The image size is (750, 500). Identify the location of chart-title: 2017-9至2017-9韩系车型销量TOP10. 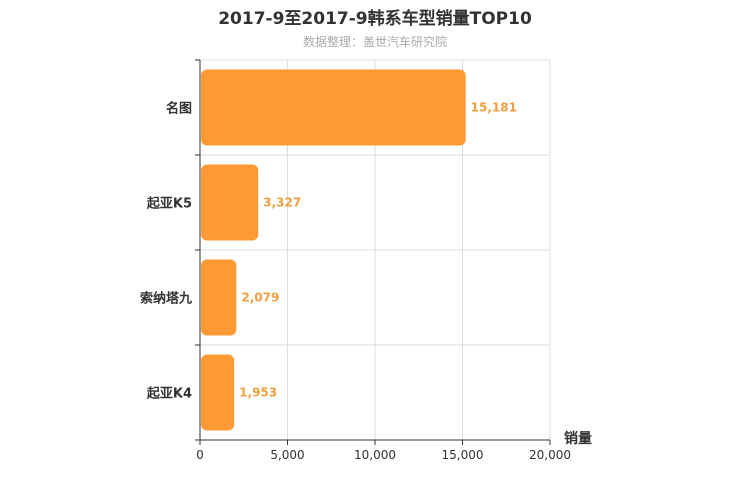
(375, 19).